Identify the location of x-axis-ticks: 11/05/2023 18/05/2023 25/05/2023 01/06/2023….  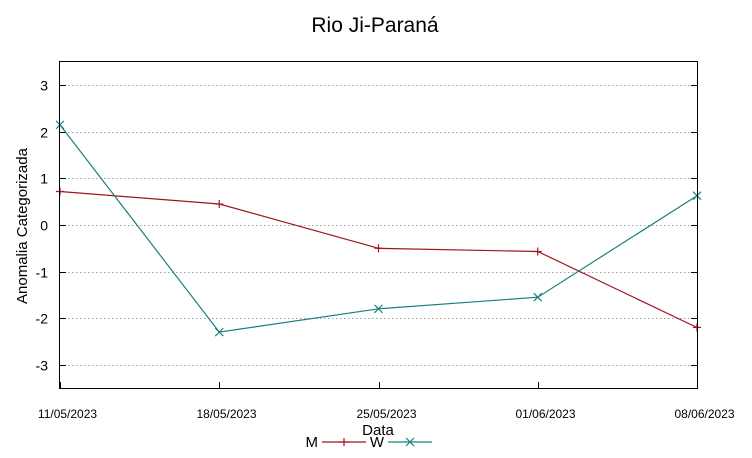
(386, 401).